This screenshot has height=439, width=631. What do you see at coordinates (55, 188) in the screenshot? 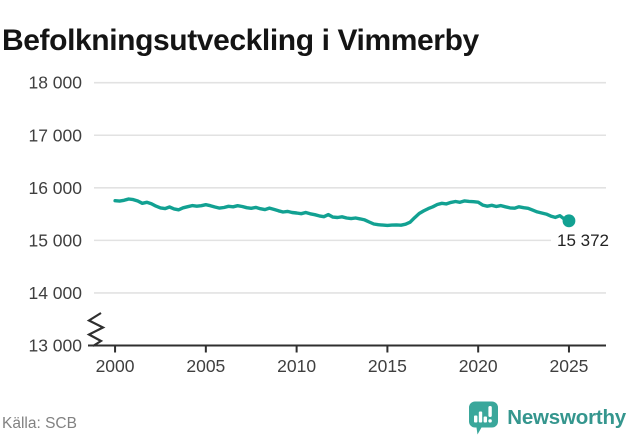
I see `y-tick-label: 16 000` at bounding box center [55, 188].